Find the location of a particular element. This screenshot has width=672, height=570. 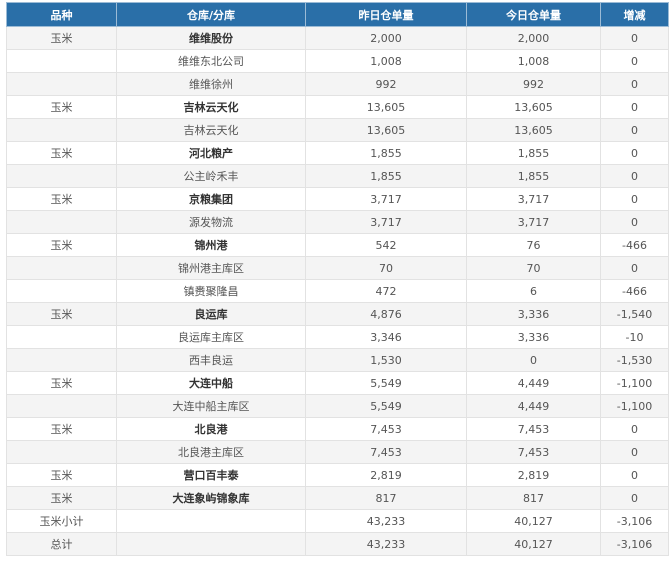

cell-warehouse: 源发物流 is located at coordinates (211, 222).